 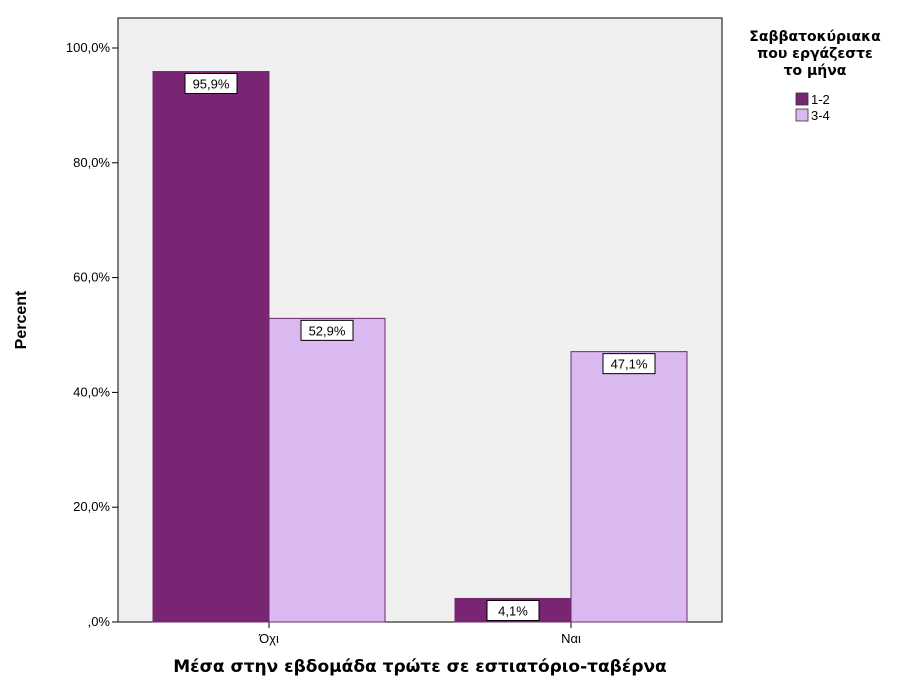 I want to click on bar-1-2-ochi, so click(x=211, y=347).